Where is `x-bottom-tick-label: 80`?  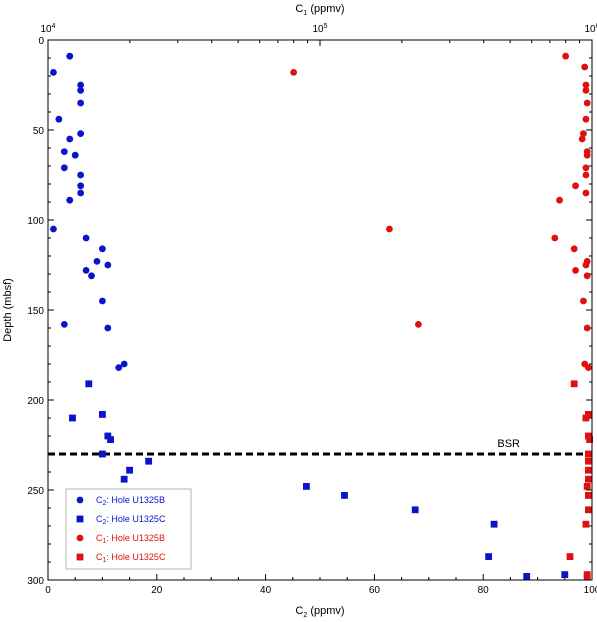 x-bottom-tick-label: 80 is located at coordinates (484, 590).